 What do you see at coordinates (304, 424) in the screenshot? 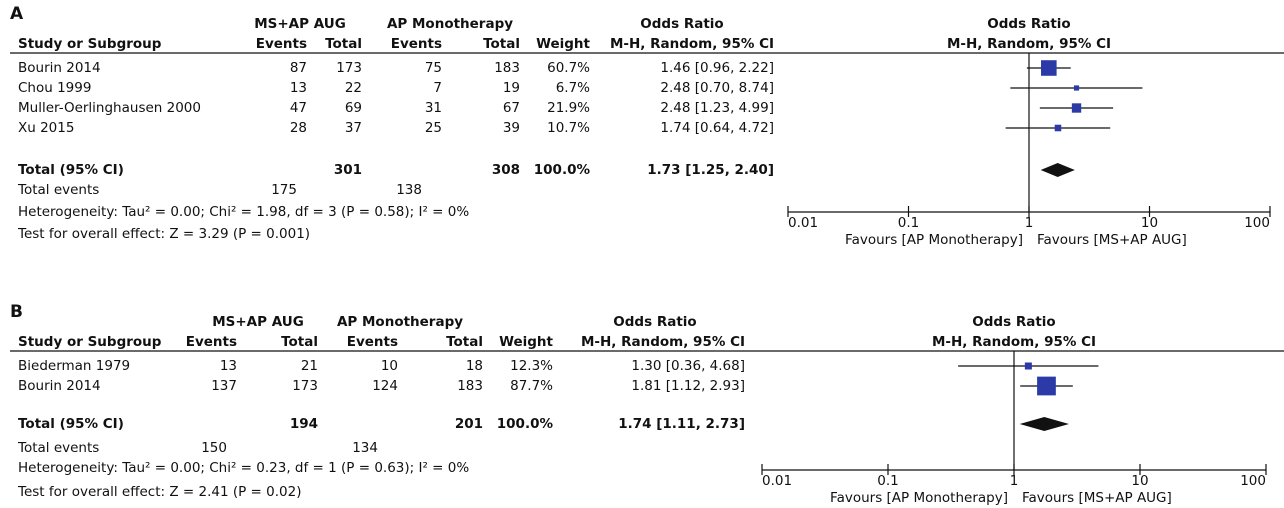
I see `total-n: 194` at bounding box center [304, 424].